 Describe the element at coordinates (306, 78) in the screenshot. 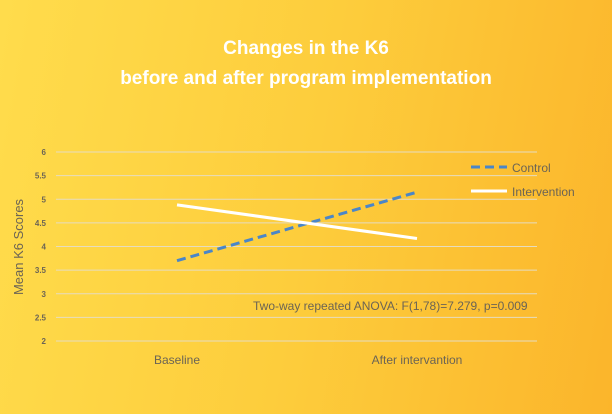

I see `chart-title-line-2: before and after program implementation` at that location.